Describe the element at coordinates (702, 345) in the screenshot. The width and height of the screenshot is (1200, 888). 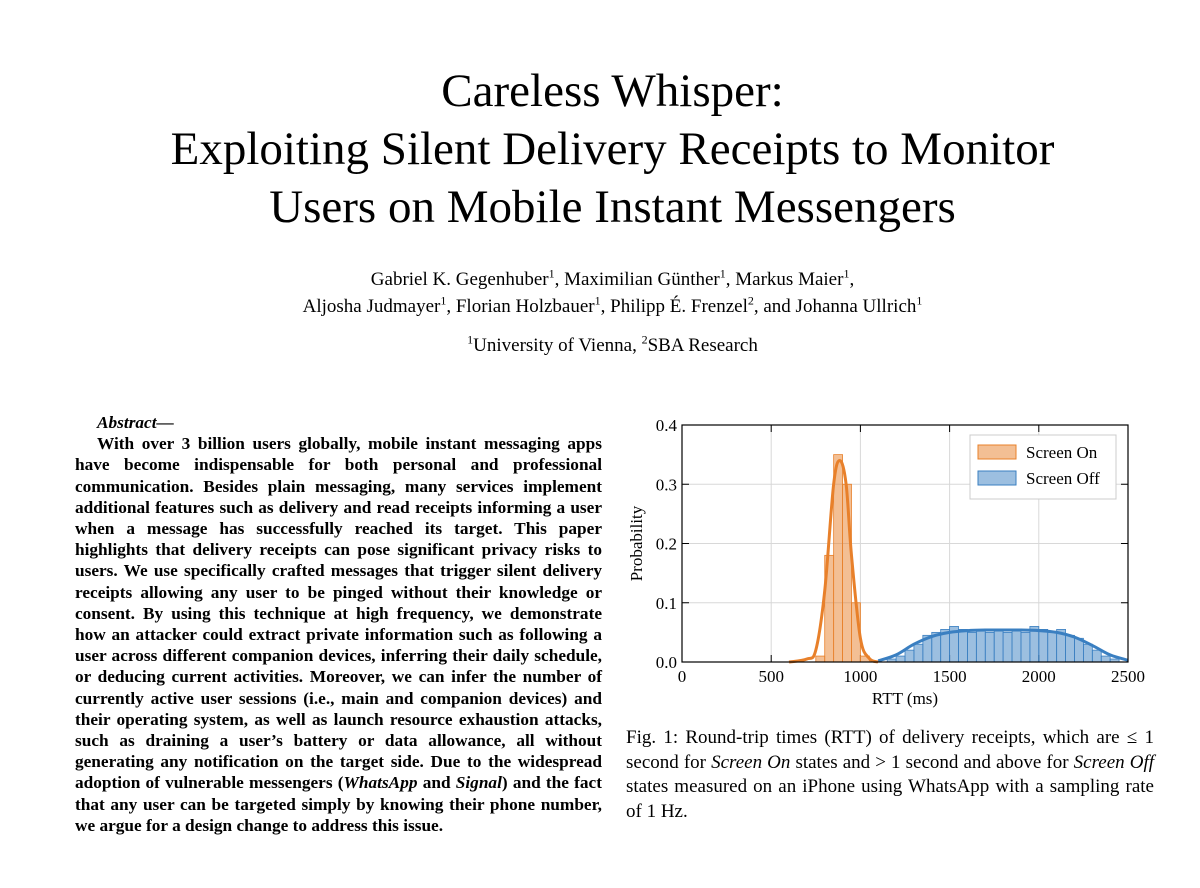
I see `affil-name: SBA Research` at that location.